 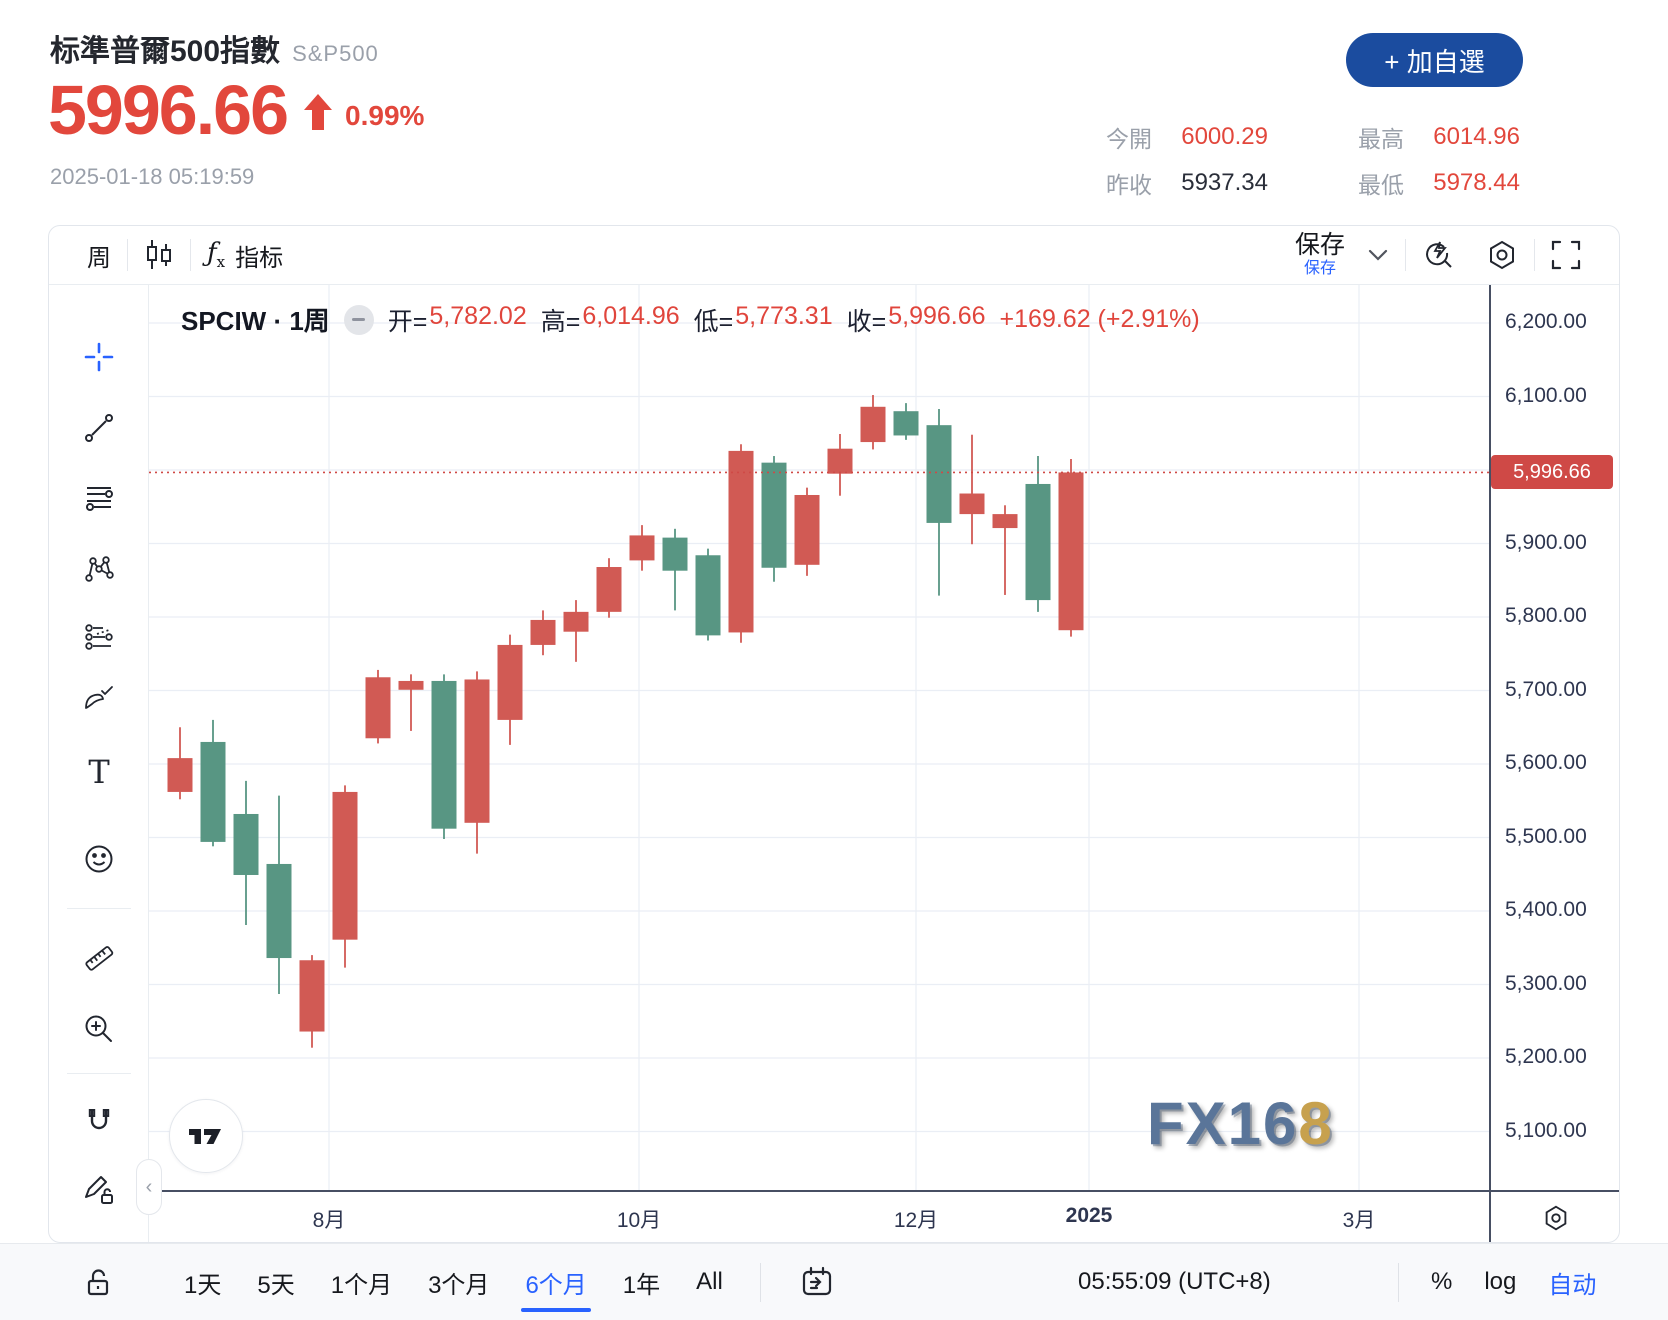 What do you see at coordinates (1089, 1215) in the screenshot?
I see `x-tick: 2025` at bounding box center [1089, 1215].